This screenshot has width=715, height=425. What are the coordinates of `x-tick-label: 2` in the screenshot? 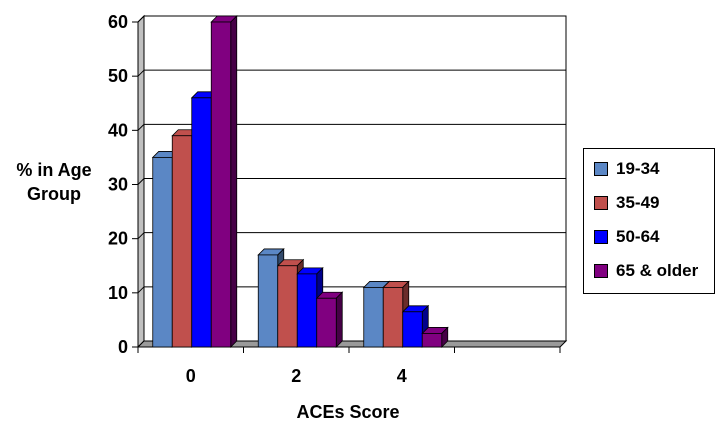 It's located at (296, 376).